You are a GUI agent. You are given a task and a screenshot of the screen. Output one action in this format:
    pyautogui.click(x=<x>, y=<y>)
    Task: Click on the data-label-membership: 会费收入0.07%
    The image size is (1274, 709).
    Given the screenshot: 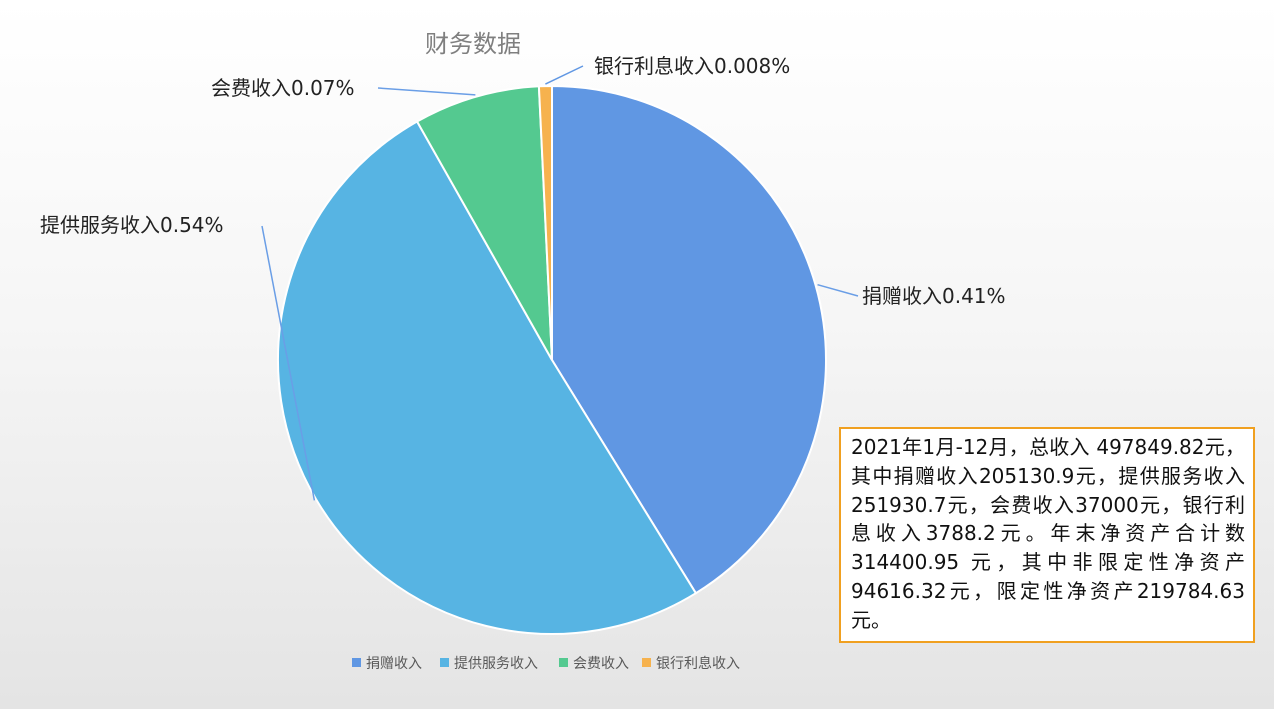 What is the action you would take?
    pyautogui.click(x=283, y=88)
    